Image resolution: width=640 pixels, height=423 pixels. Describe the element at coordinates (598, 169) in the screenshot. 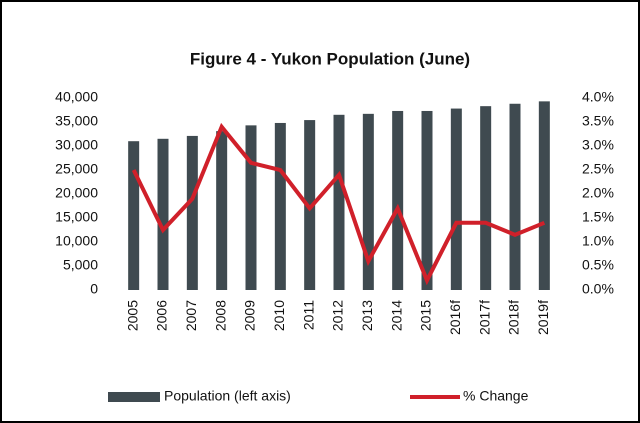

I see `y2-tick-label: 2.5%` at that location.